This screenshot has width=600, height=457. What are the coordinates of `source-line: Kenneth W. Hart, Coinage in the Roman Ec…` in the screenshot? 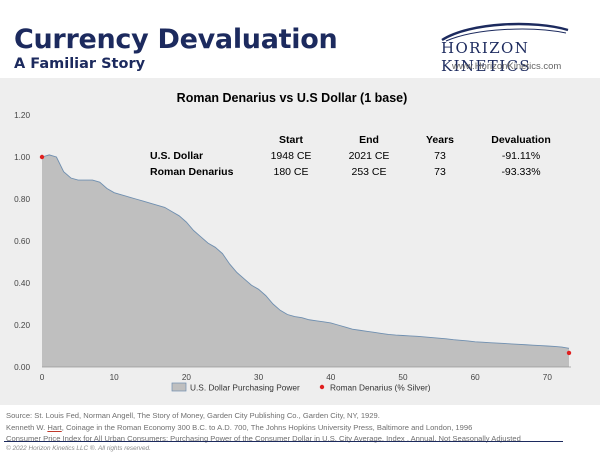 It's located at (263, 428).